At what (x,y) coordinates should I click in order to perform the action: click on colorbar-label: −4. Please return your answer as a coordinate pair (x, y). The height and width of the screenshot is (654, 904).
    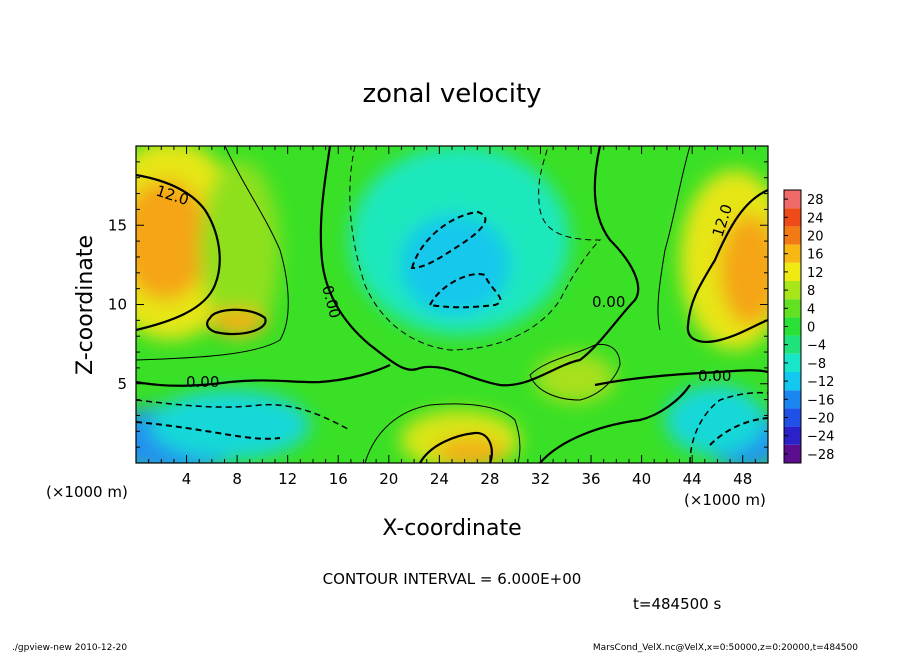
    Looking at the image, I should click on (816, 346).